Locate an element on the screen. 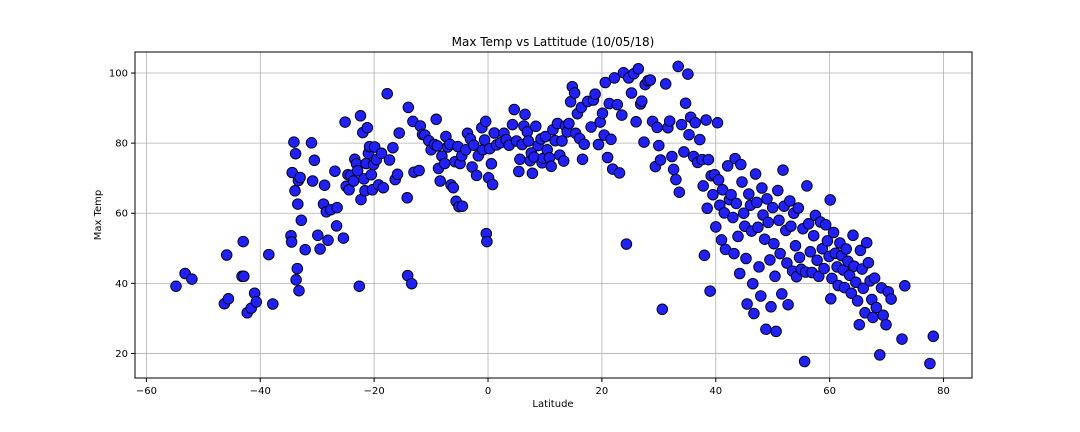 The image size is (1080, 432). y-tick-label: 100 is located at coordinates (118, 74).